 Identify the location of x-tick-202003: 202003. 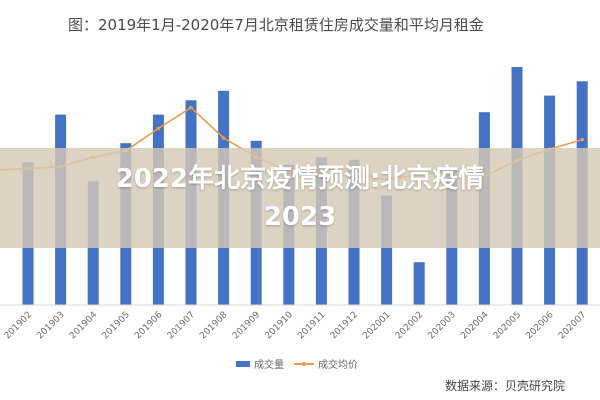
(442, 325).